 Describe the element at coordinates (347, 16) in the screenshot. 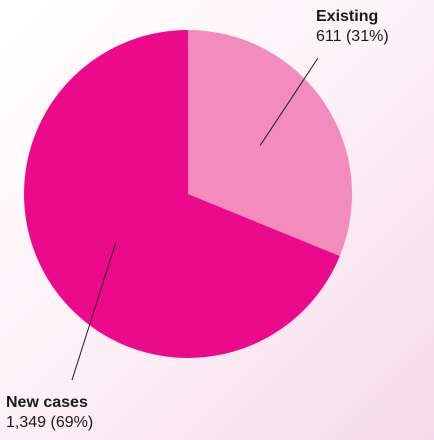

I see `label-existing-name: Existing` at that location.